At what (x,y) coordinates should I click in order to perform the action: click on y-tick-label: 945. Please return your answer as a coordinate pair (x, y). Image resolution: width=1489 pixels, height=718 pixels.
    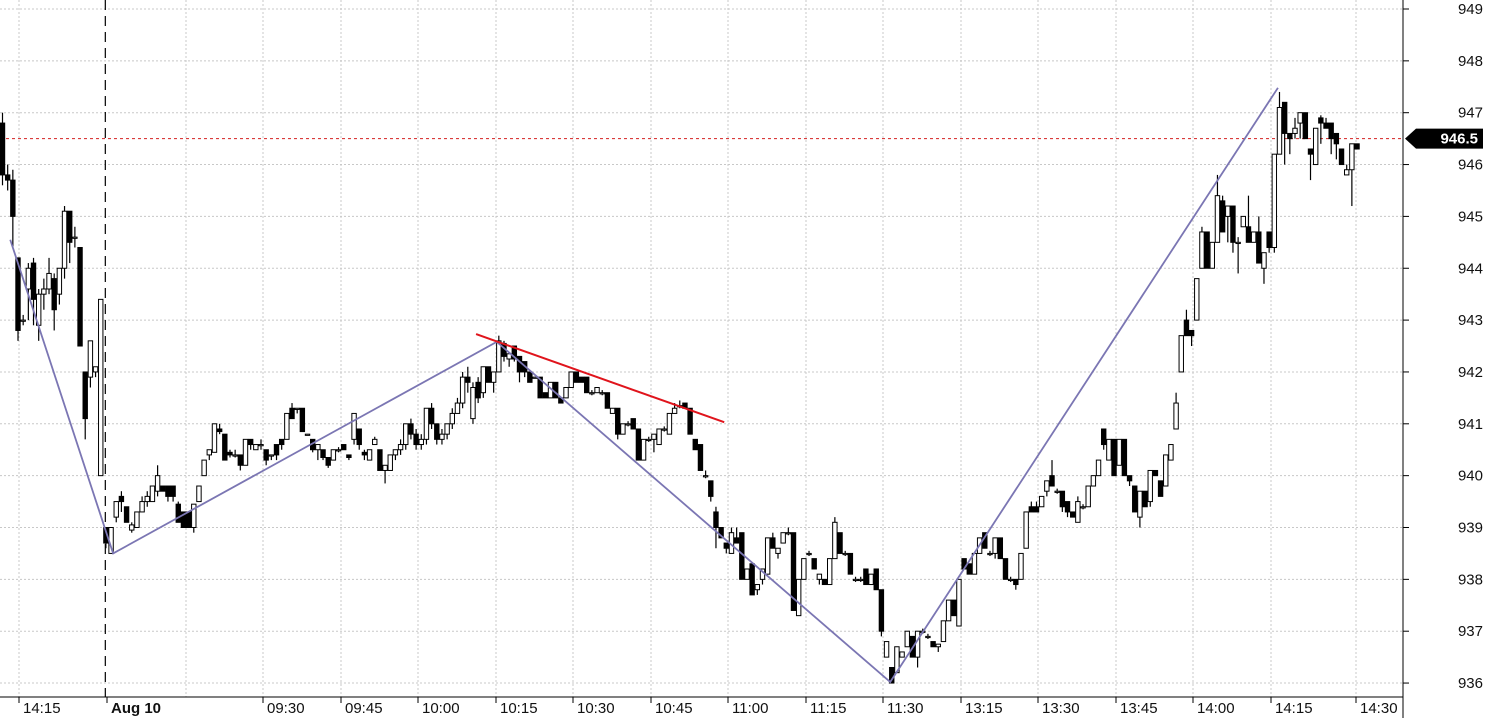
    Looking at the image, I should click on (1470, 216).